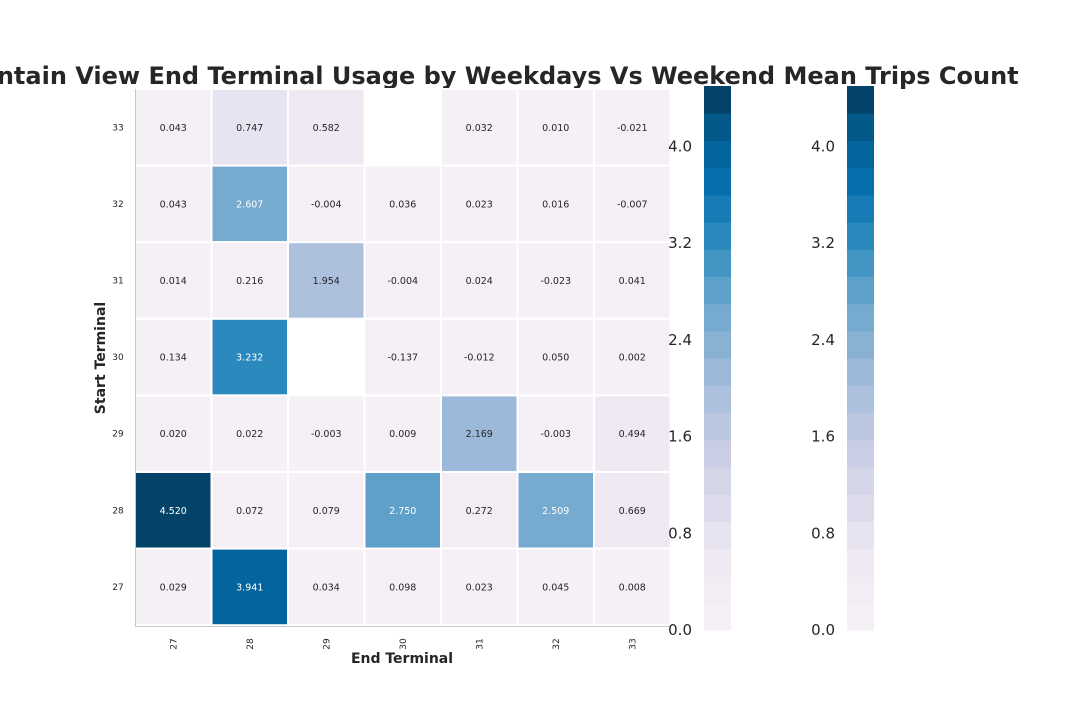 The image size is (1080, 720). I want to click on cell-value-label: 0.072, so click(249, 511).